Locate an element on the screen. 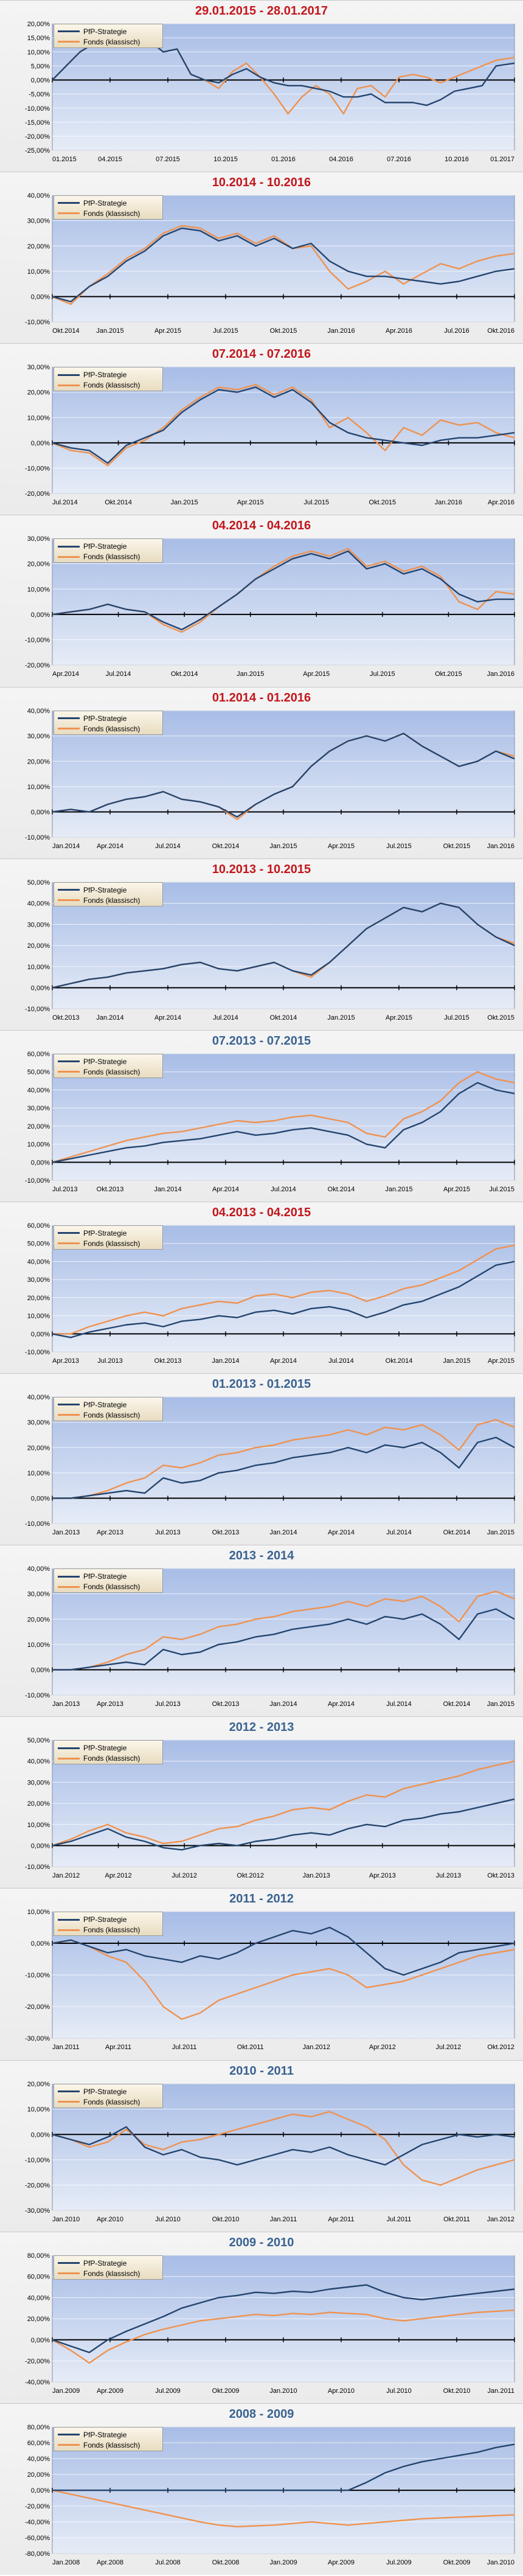 Image resolution: width=523 pixels, height=2576 pixels. chart-title: 04.2014 - 04.2016 is located at coordinates (261, 526).